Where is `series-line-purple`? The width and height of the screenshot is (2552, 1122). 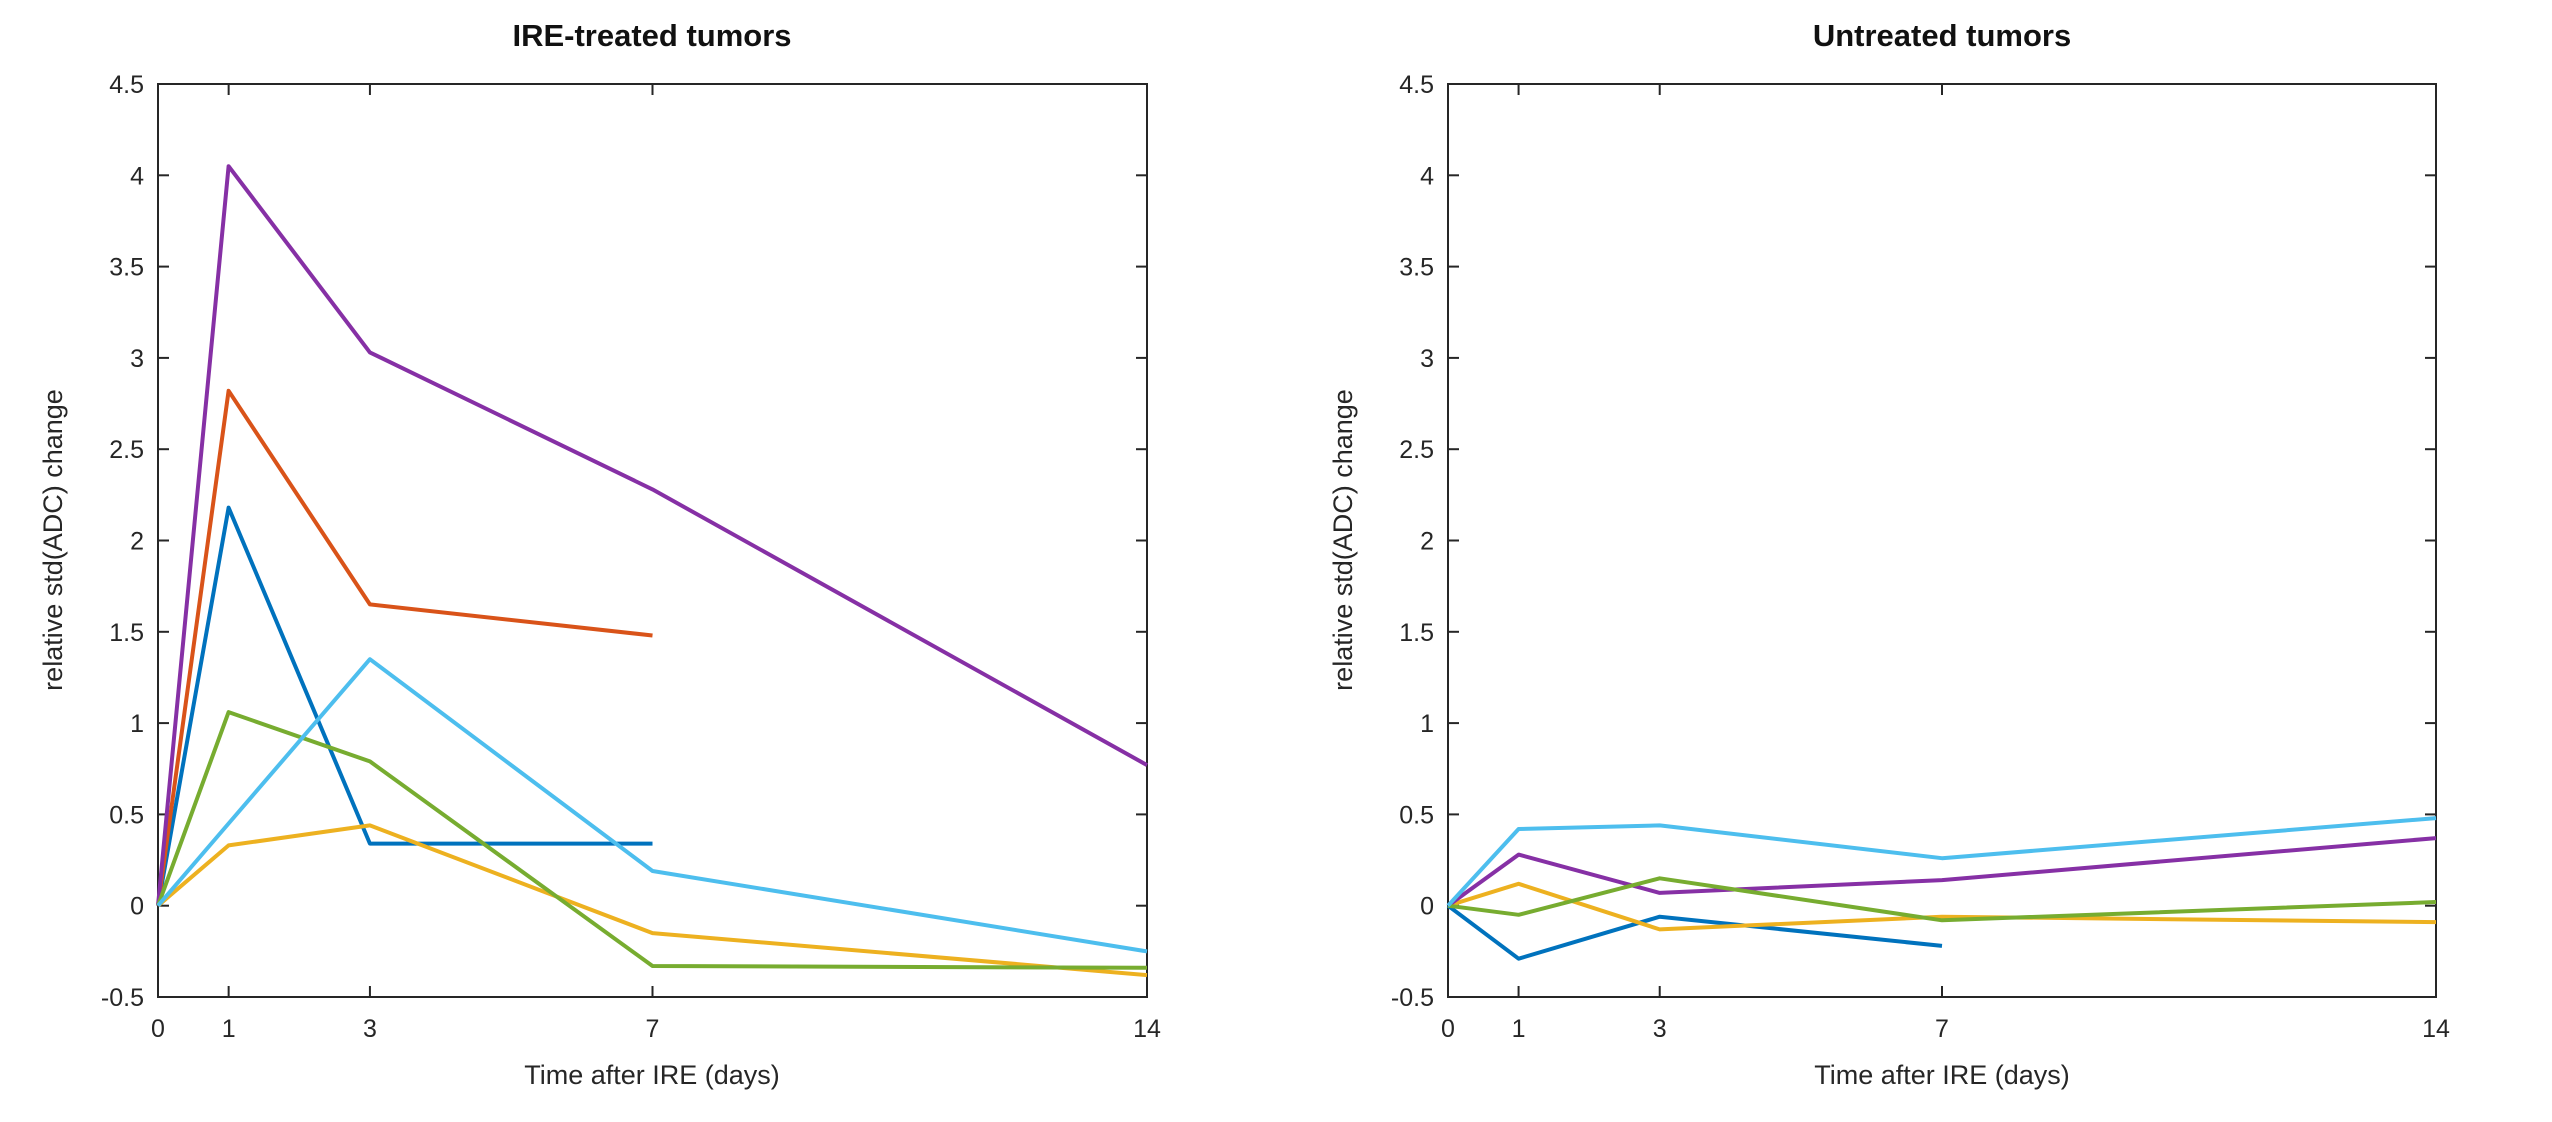
series-line-purple is located at coordinates (1941, 872).